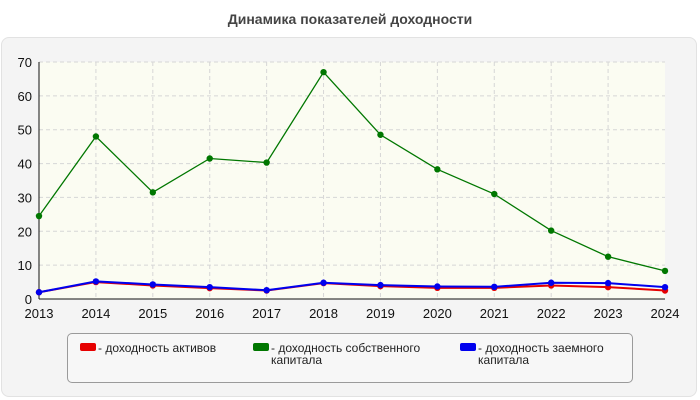 This screenshot has height=400, width=700. What do you see at coordinates (25, 130) in the screenshot?
I see `y-tick-label: 50` at bounding box center [25, 130].